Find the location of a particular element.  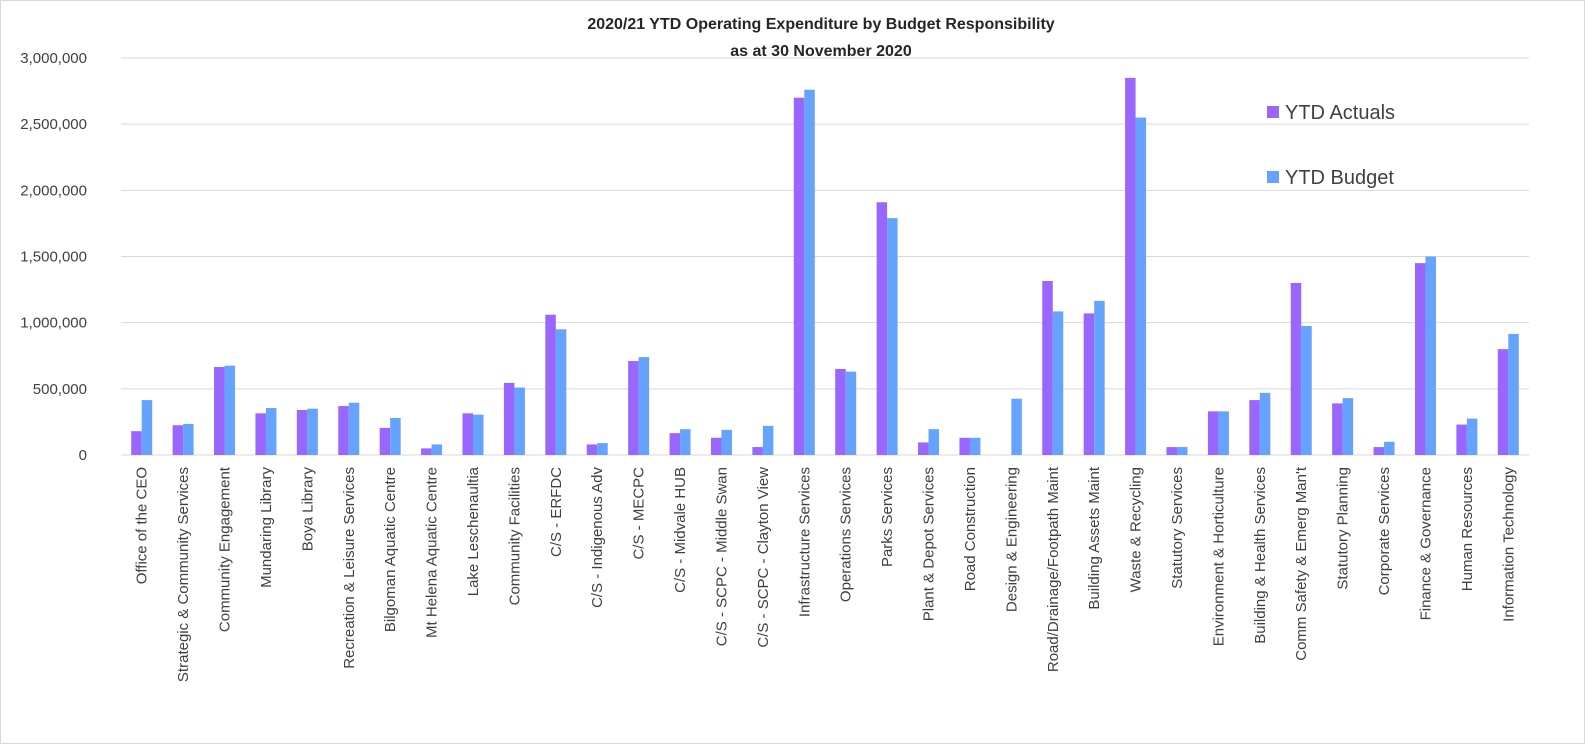

x-tick-label: Road Construction is located at coordinates (970, 529).